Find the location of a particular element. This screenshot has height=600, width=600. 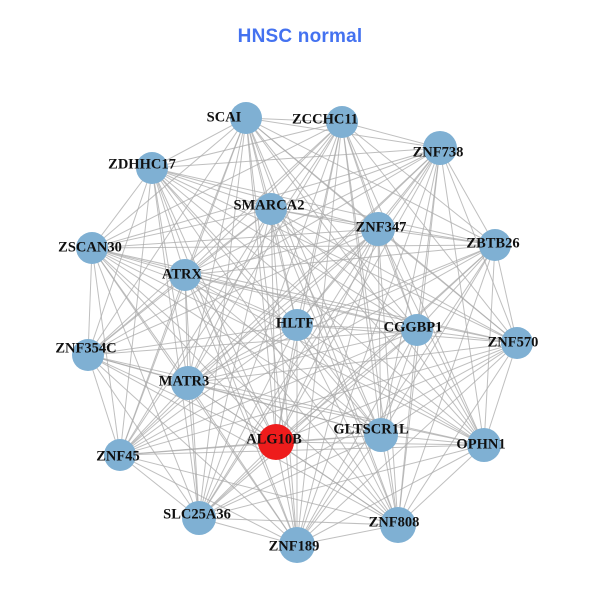

graph-node-znf347 is located at coordinates (378, 229).